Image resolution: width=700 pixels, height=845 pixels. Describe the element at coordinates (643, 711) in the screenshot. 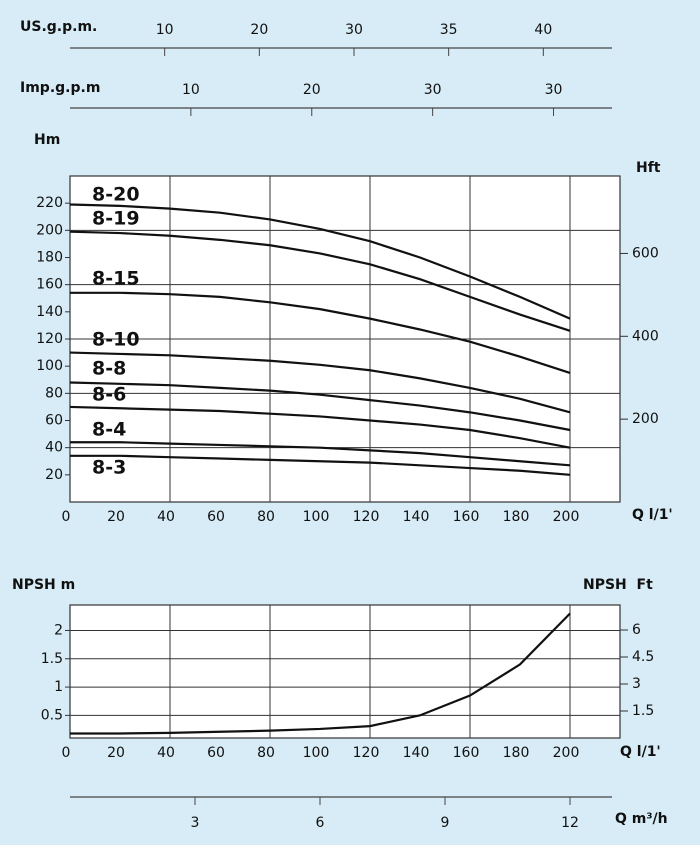

I see `y2-tick-label: 1.5` at that location.